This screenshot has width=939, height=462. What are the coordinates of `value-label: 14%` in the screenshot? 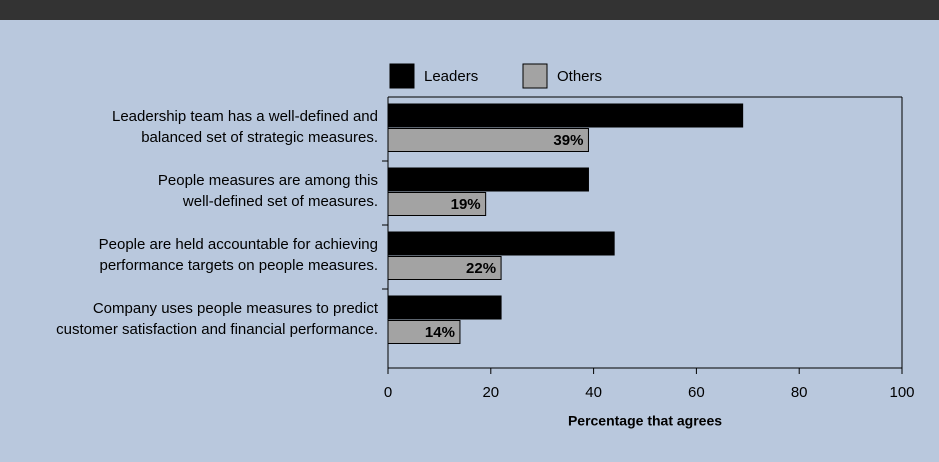 It's located at (440, 332).